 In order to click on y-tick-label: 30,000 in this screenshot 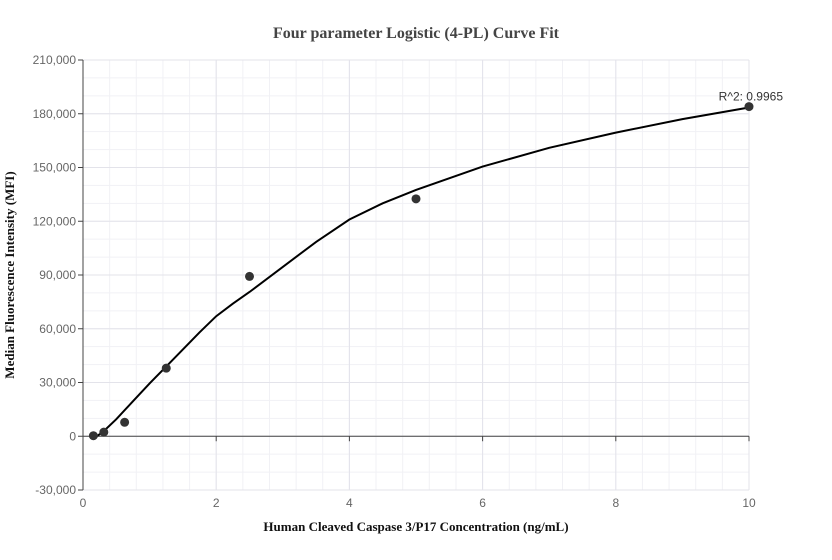, I will do `click(57, 383)`.